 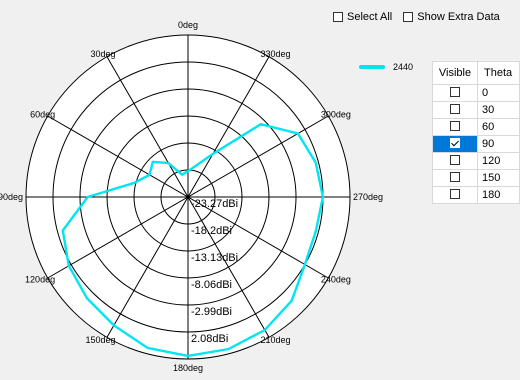 I want to click on table-header-row: Visible Theta, so click(x=476, y=73).